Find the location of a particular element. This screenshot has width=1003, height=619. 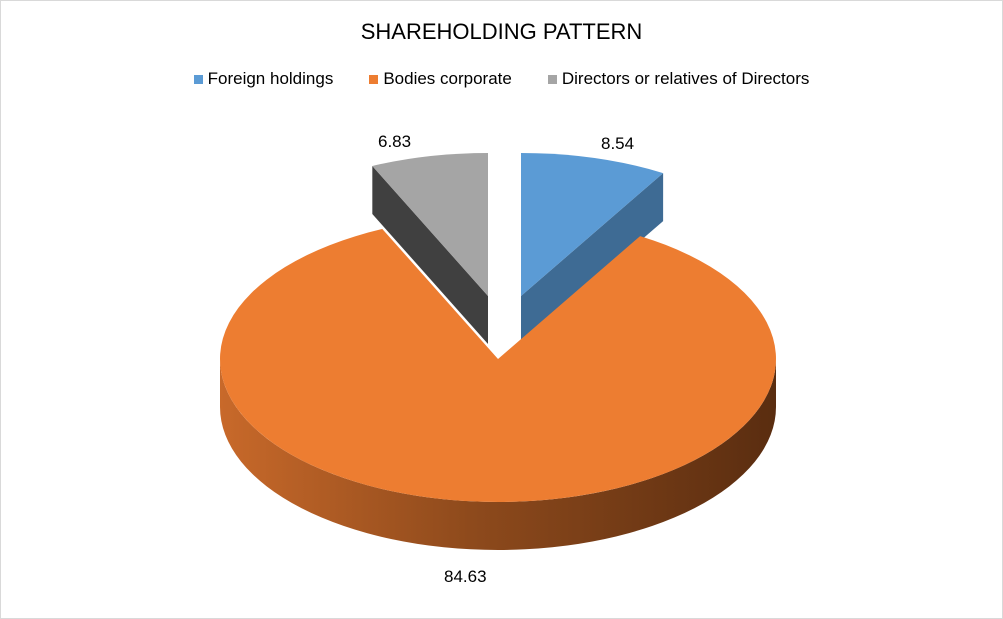

data-label-foreign: 8.54 is located at coordinates (618, 143).